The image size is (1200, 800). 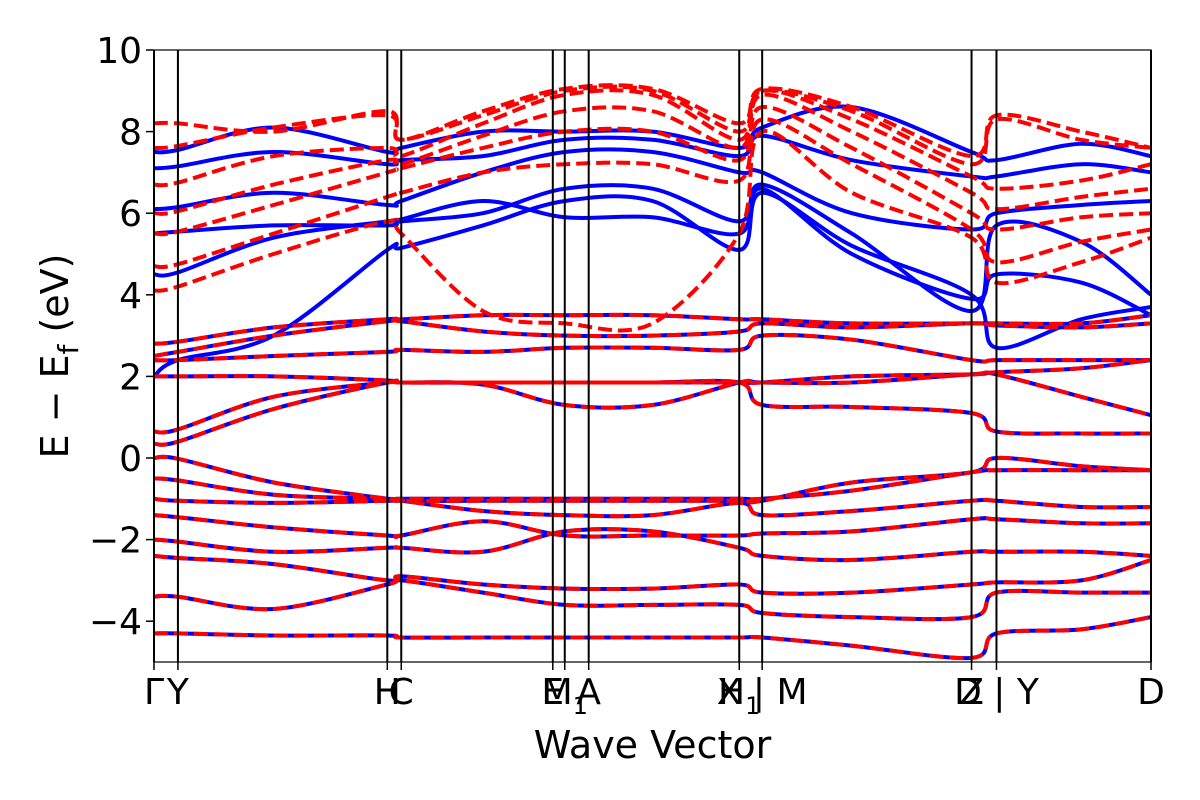 I want to click on y-tick-label: 8, so click(x=130, y=133).